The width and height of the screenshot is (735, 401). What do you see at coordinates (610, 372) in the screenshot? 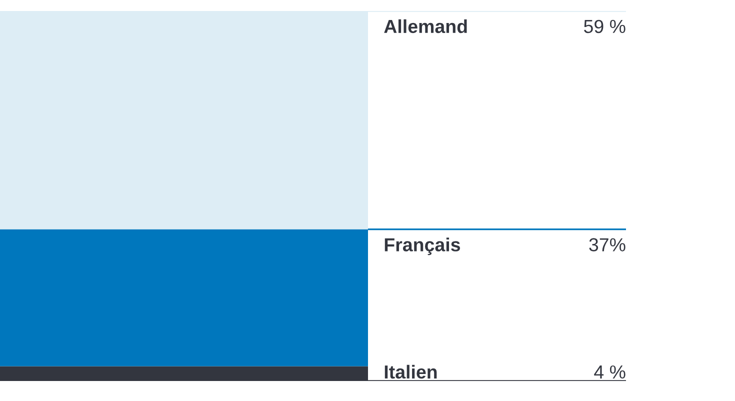
I see `data-label: 4 %` at bounding box center [610, 372].